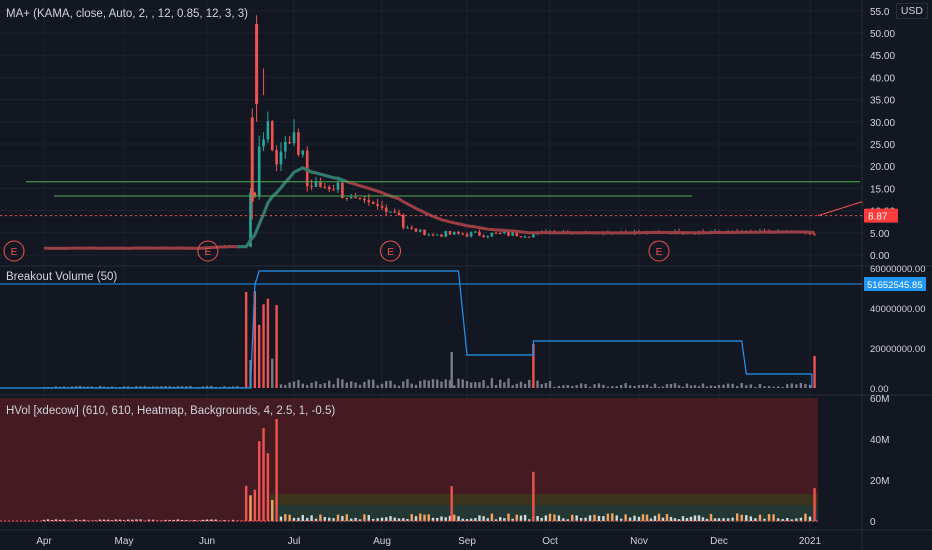  What do you see at coordinates (292, 207) in the screenshot?
I see `kama-line-up` at bounding box center [292, 207].